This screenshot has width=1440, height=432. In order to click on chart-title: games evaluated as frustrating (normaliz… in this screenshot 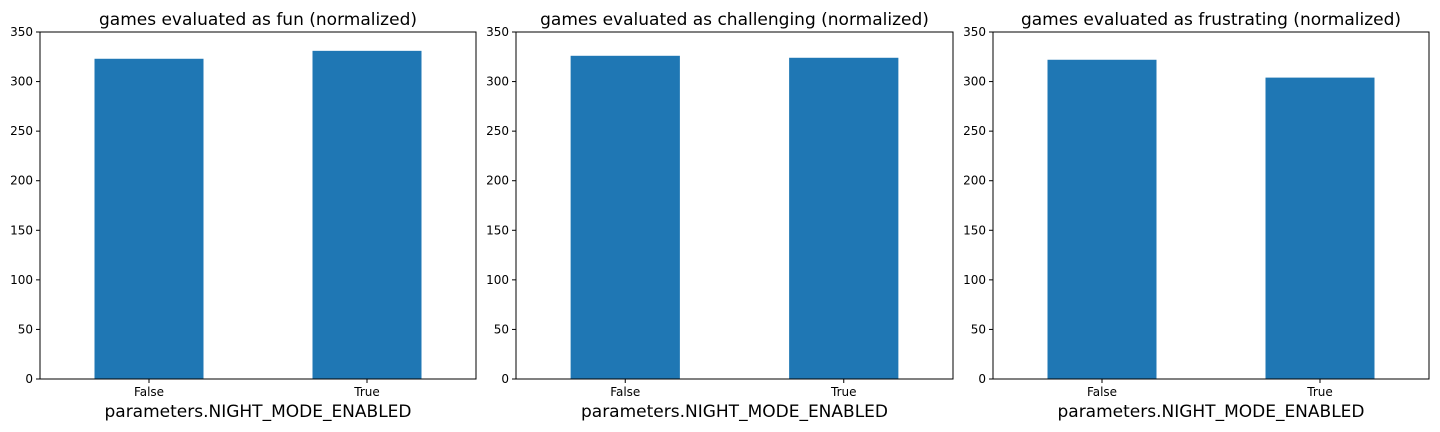, I will do `click(1211, 20)`.